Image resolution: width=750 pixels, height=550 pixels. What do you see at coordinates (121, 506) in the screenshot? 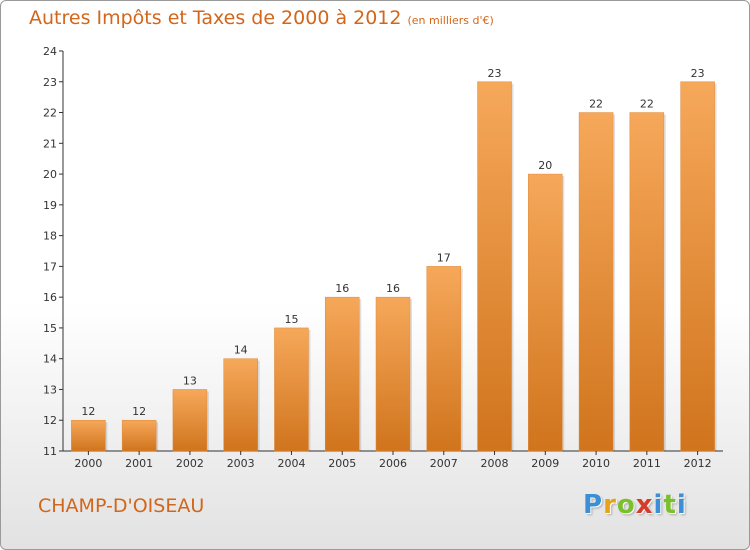
I see `commune-name: CHAMP-D'OISEAU` at bounding box center [121, 506].